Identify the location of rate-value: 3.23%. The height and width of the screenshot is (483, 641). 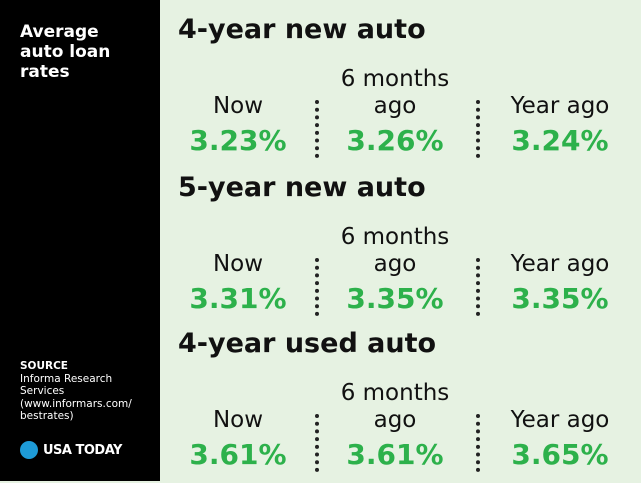
(238, 140).